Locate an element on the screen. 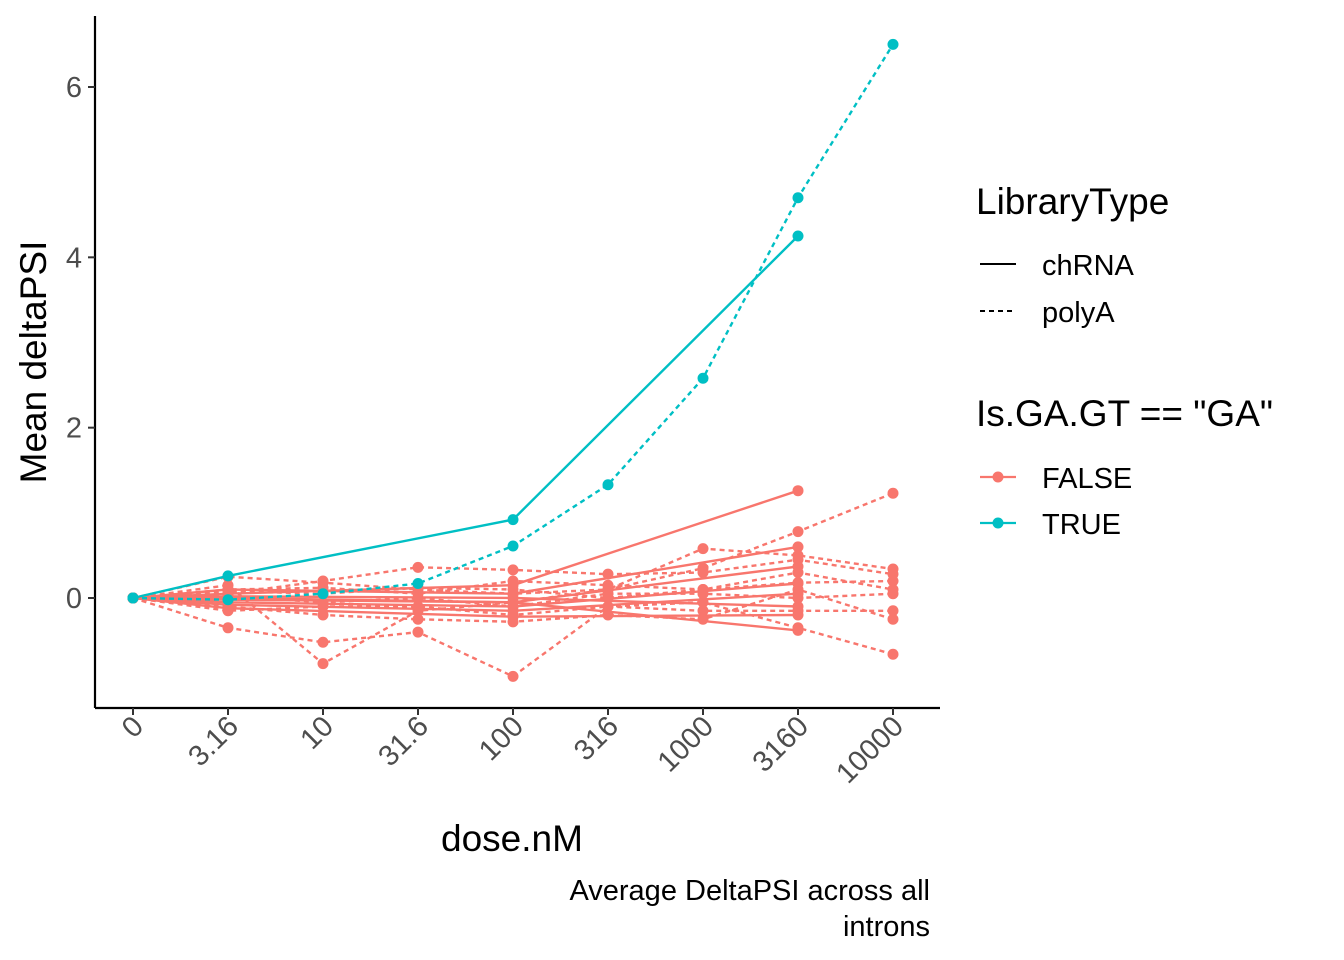 Image resolution: width=1344 pixels, height=960 pixels. x-tick-label: 3.16 is located at coordinates (213, 741).